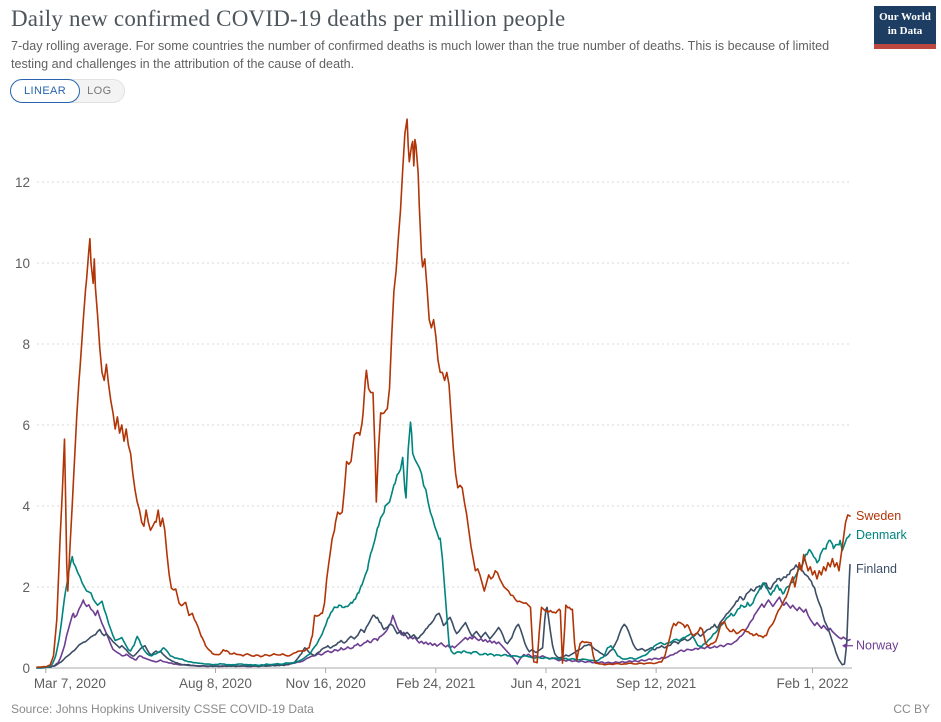  What do you see at coordinates (436, 683) in the screenshot?
I see `x-axis-tick-label: Feb 24, 2021` at bounding box center [436, 683].